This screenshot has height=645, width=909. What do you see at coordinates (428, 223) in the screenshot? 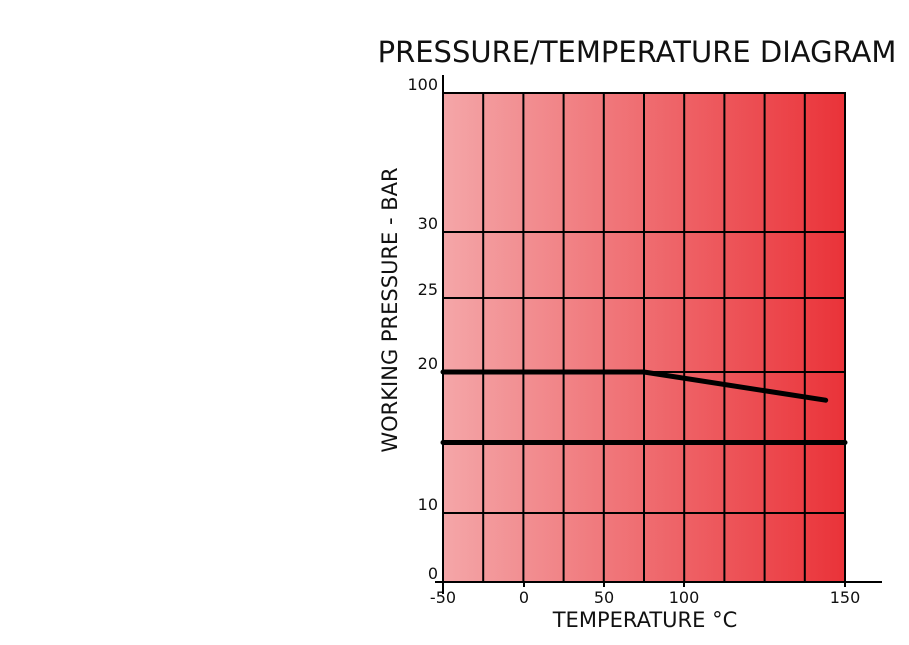
I see `y-tick-label: 30` at bounding box center [428, 223].